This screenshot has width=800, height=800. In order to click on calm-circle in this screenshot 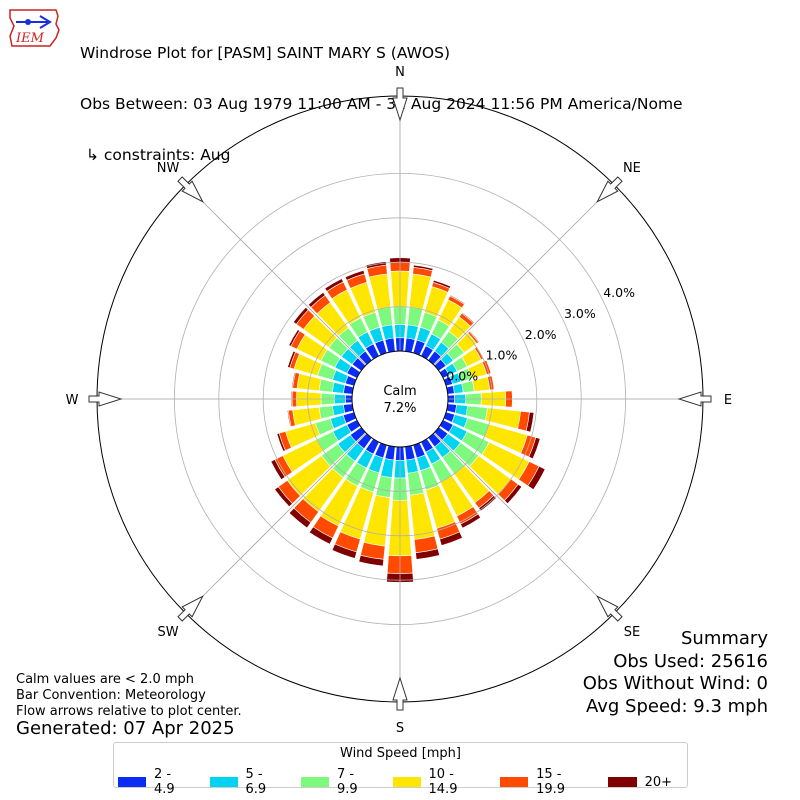, I will do `click(400, 399)`.